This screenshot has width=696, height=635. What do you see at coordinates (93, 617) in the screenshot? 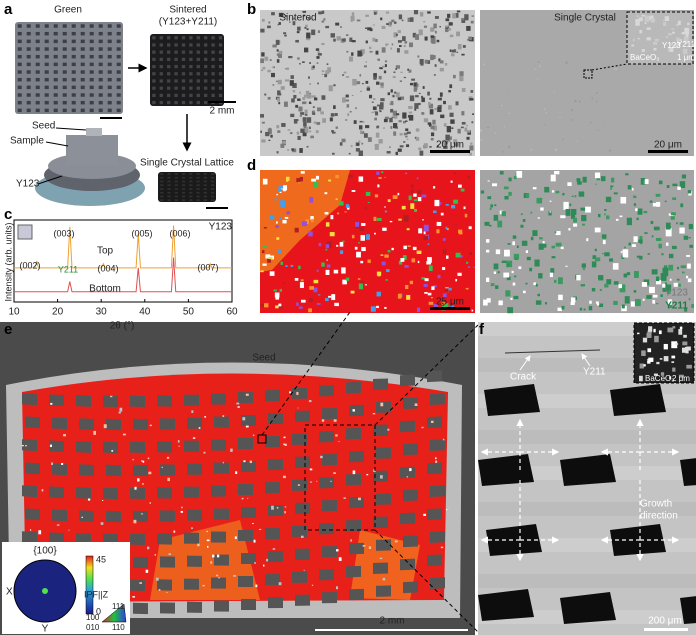
I see `label: 100` at bounding box center [93, 617].